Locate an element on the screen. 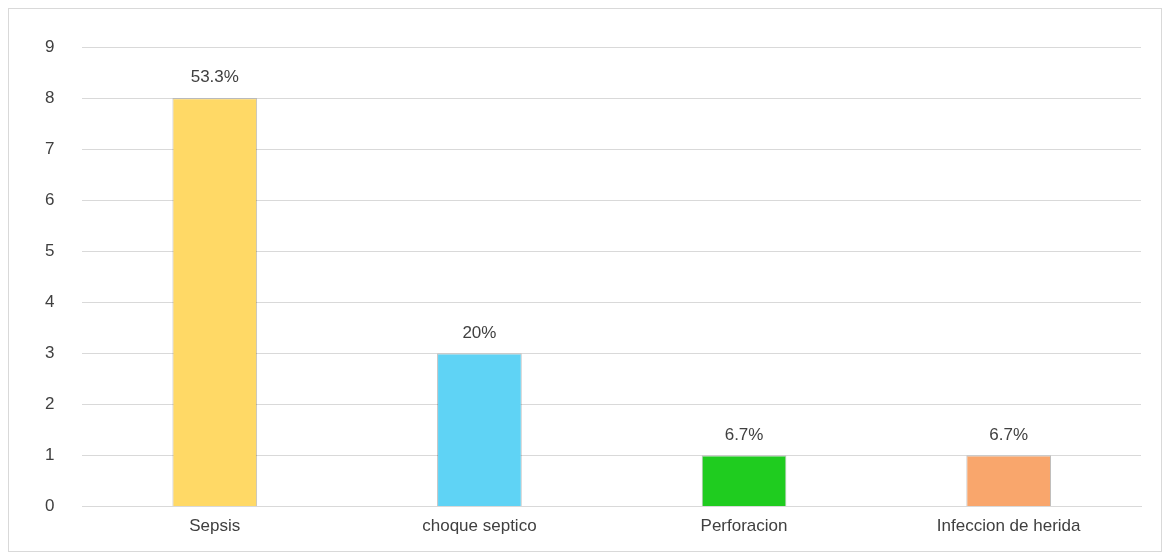 Image resolution: width=1170 pixels, height=560 pixels. x-tick-label: Infeccion de herida is located at coordinates (1009, 526).